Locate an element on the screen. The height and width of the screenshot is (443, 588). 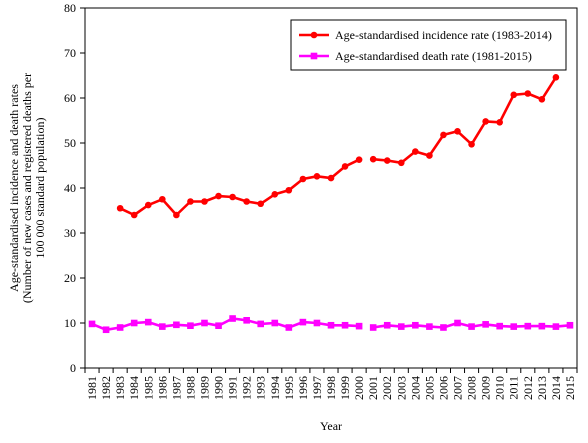
legend-item-2: Age-standardised death rate (1981-2015) is located at coordinates (415, 56).